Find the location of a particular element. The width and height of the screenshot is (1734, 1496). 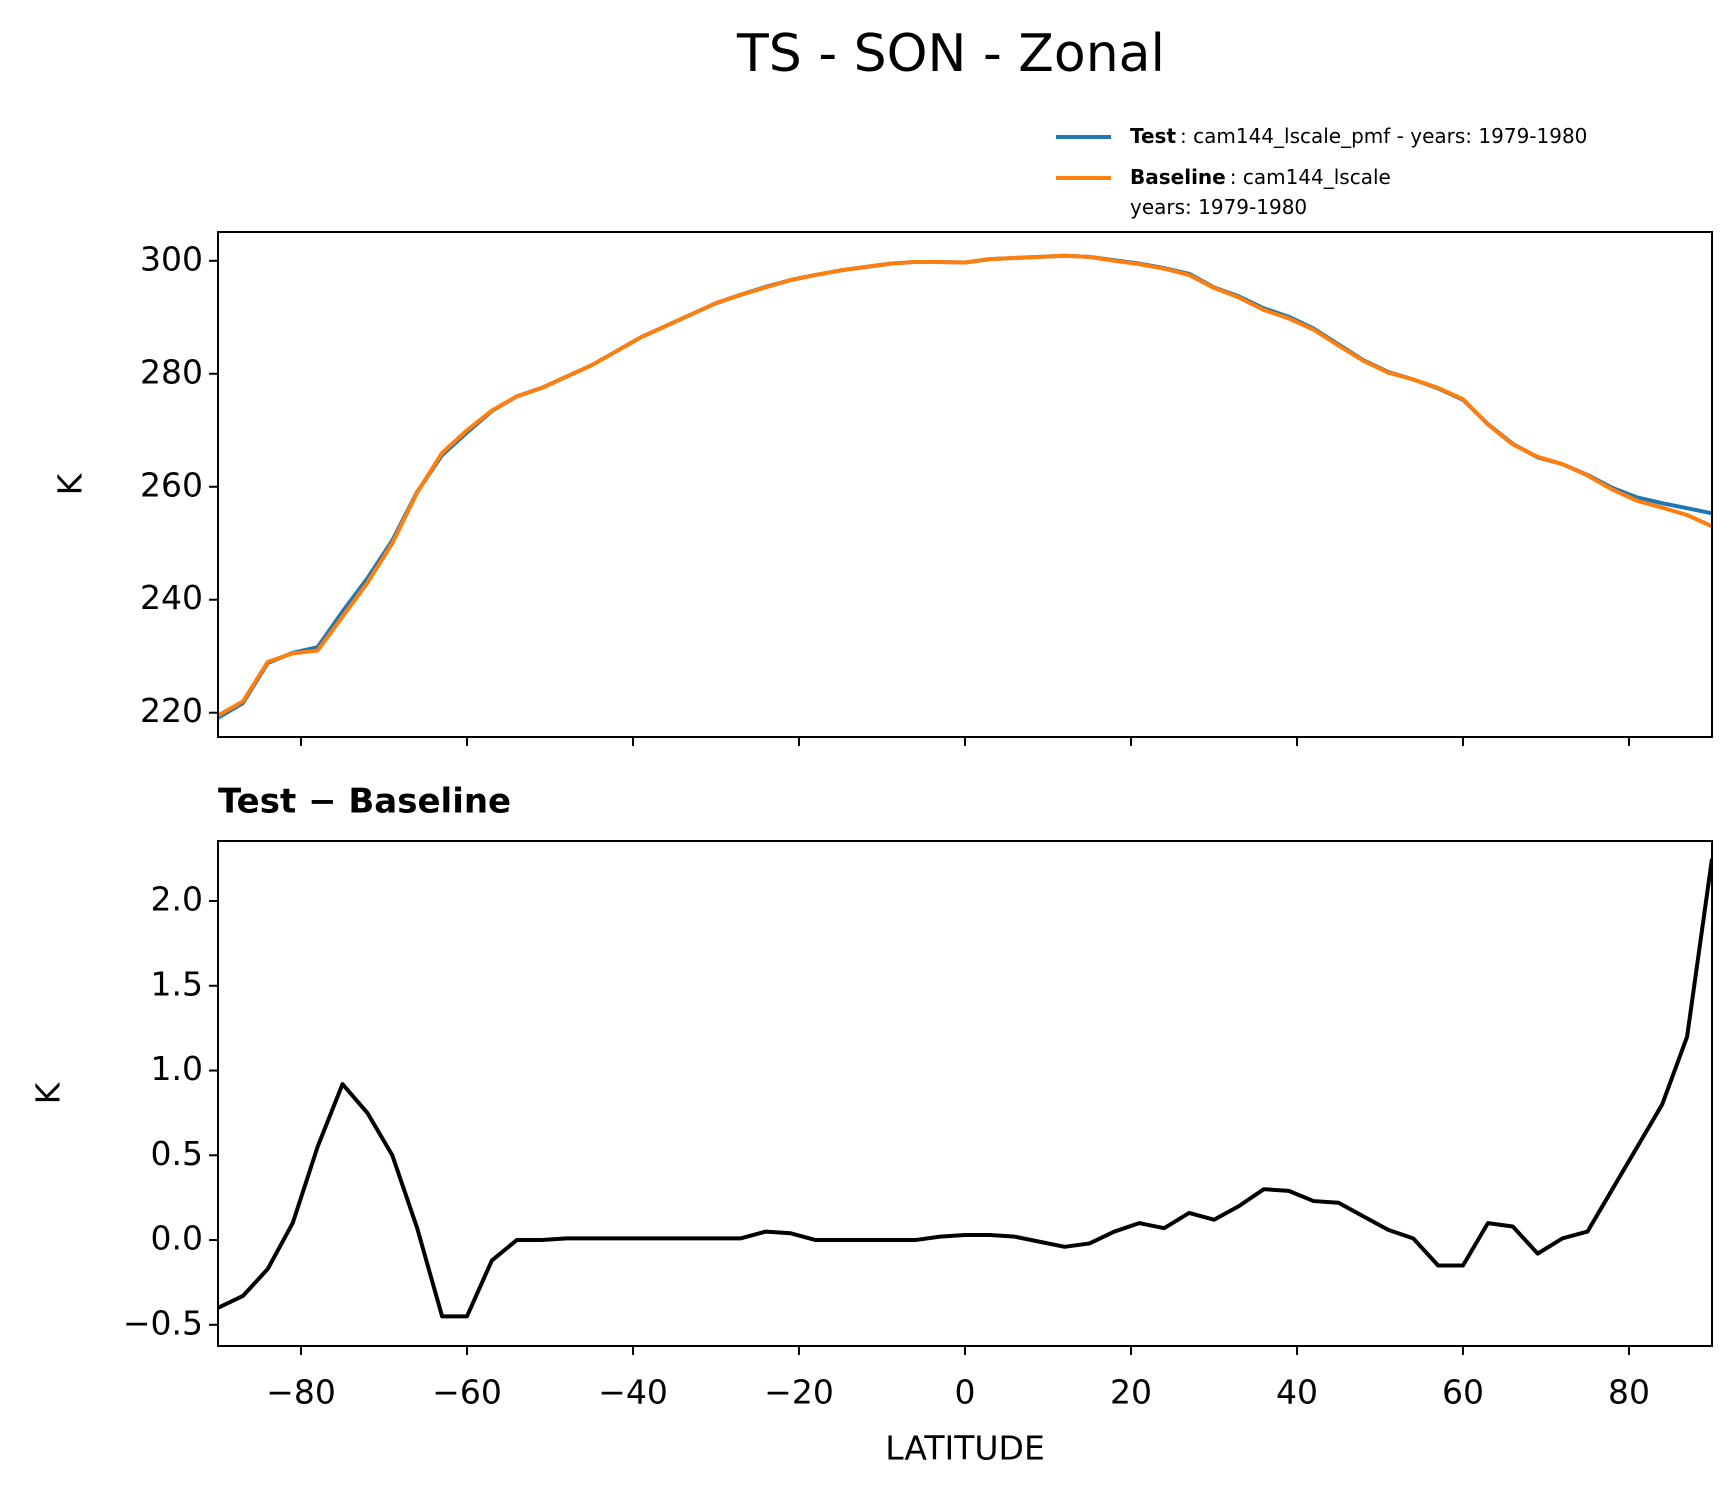

x-axis-label: LATITUDE is located at coordinates (965, 1448).